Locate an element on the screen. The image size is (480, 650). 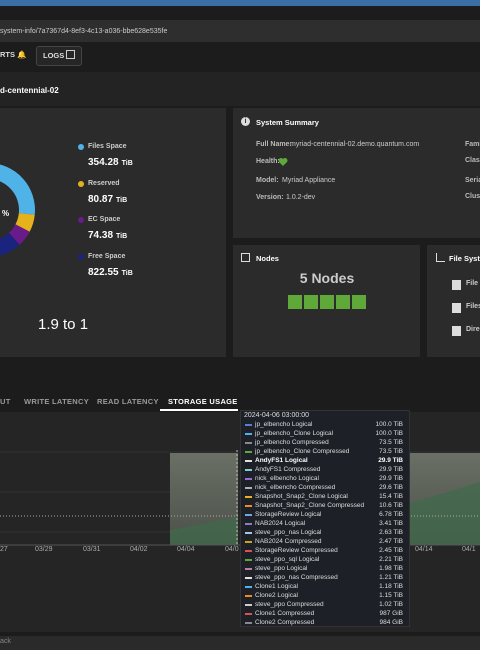
tab: WRITE LATENCY is located at coordinates (57, 401).